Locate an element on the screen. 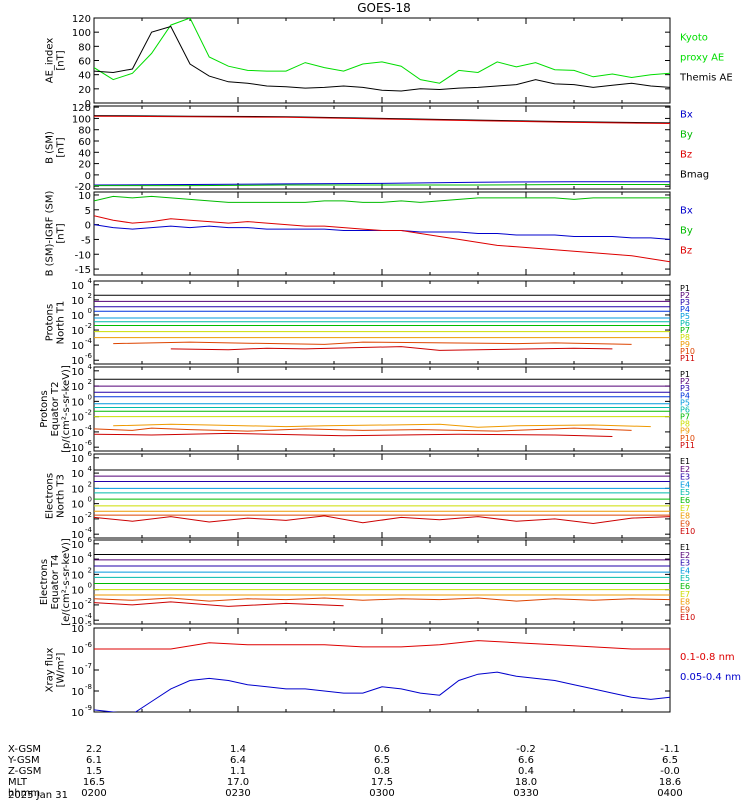  y-axis-label: [e/(cm²-s-sr-keV)] is located at coordinates (66, 582).